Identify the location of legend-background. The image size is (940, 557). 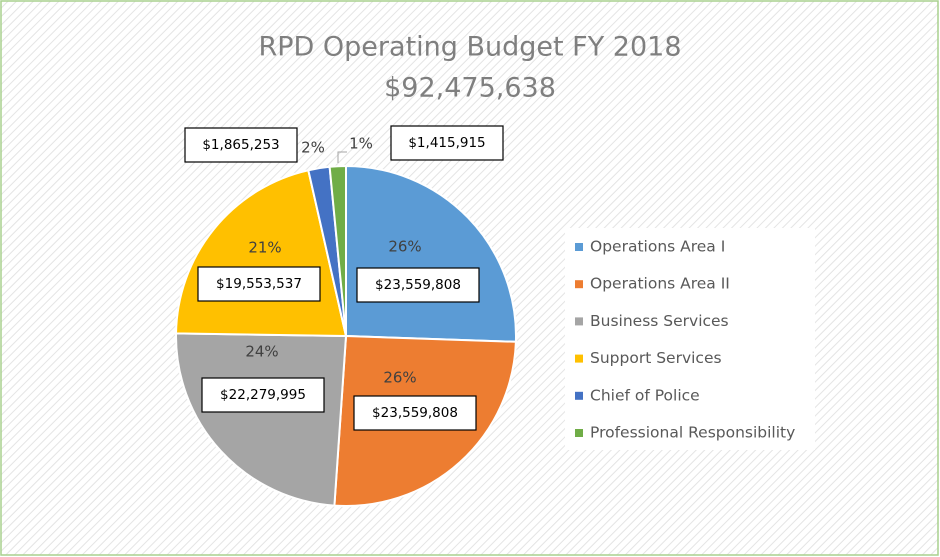
(690, 339).